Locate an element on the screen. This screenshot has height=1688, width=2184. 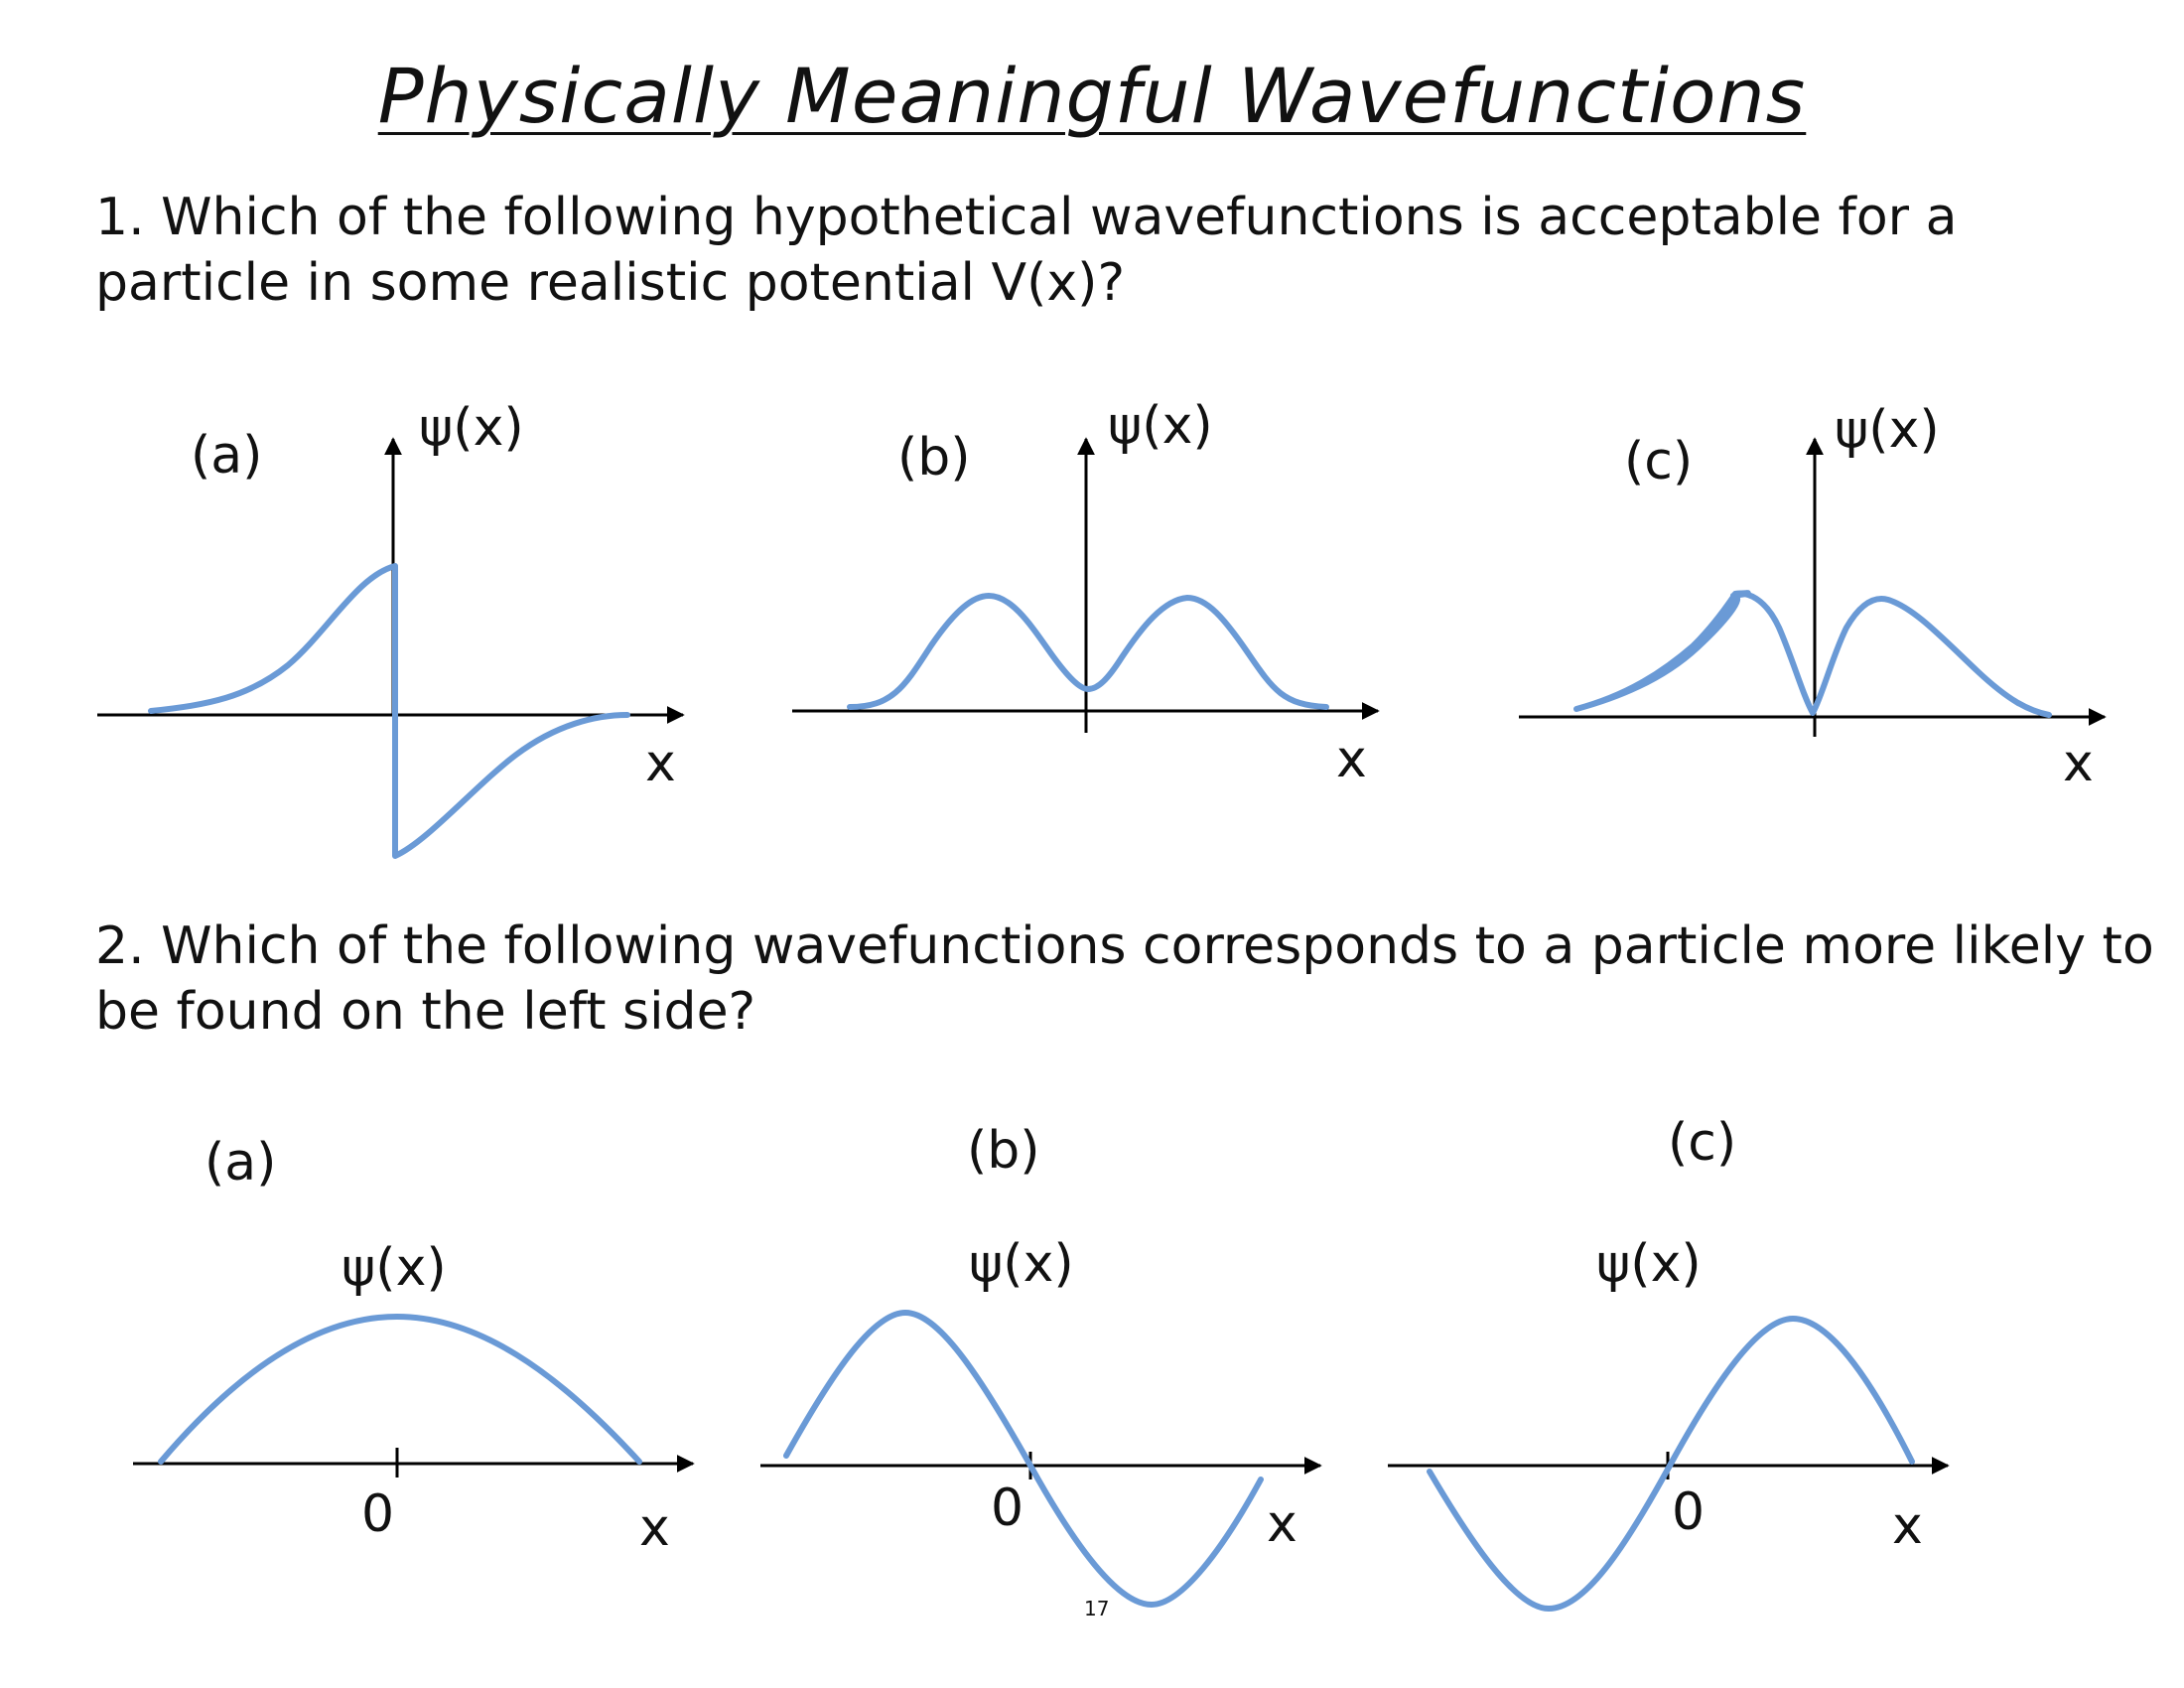
q2a-wavefunction-curve is located at coordinates (400, 1389).